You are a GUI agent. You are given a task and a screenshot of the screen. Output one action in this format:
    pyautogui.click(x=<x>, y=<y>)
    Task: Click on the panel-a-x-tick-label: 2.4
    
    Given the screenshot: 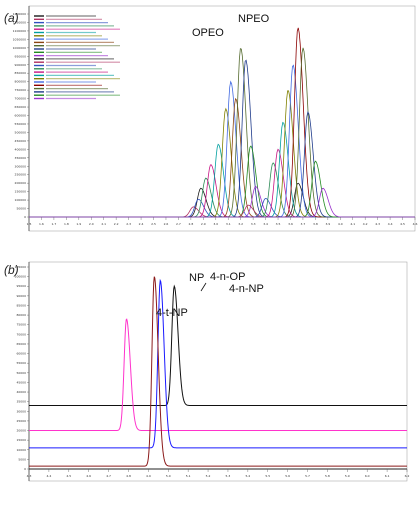 What is the action you would take?
    pyautogui.click(x=141, y=224)
    